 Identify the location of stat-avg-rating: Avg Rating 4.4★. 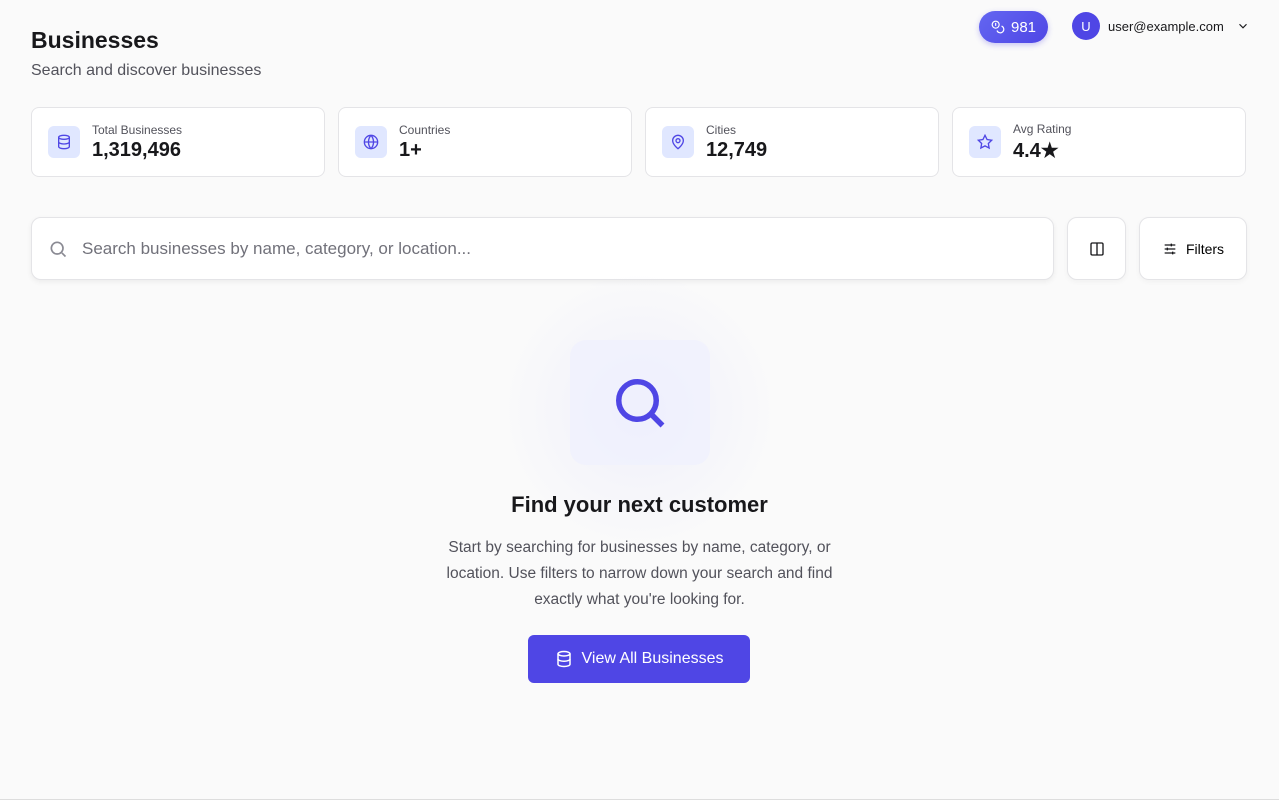
(1099, 142).